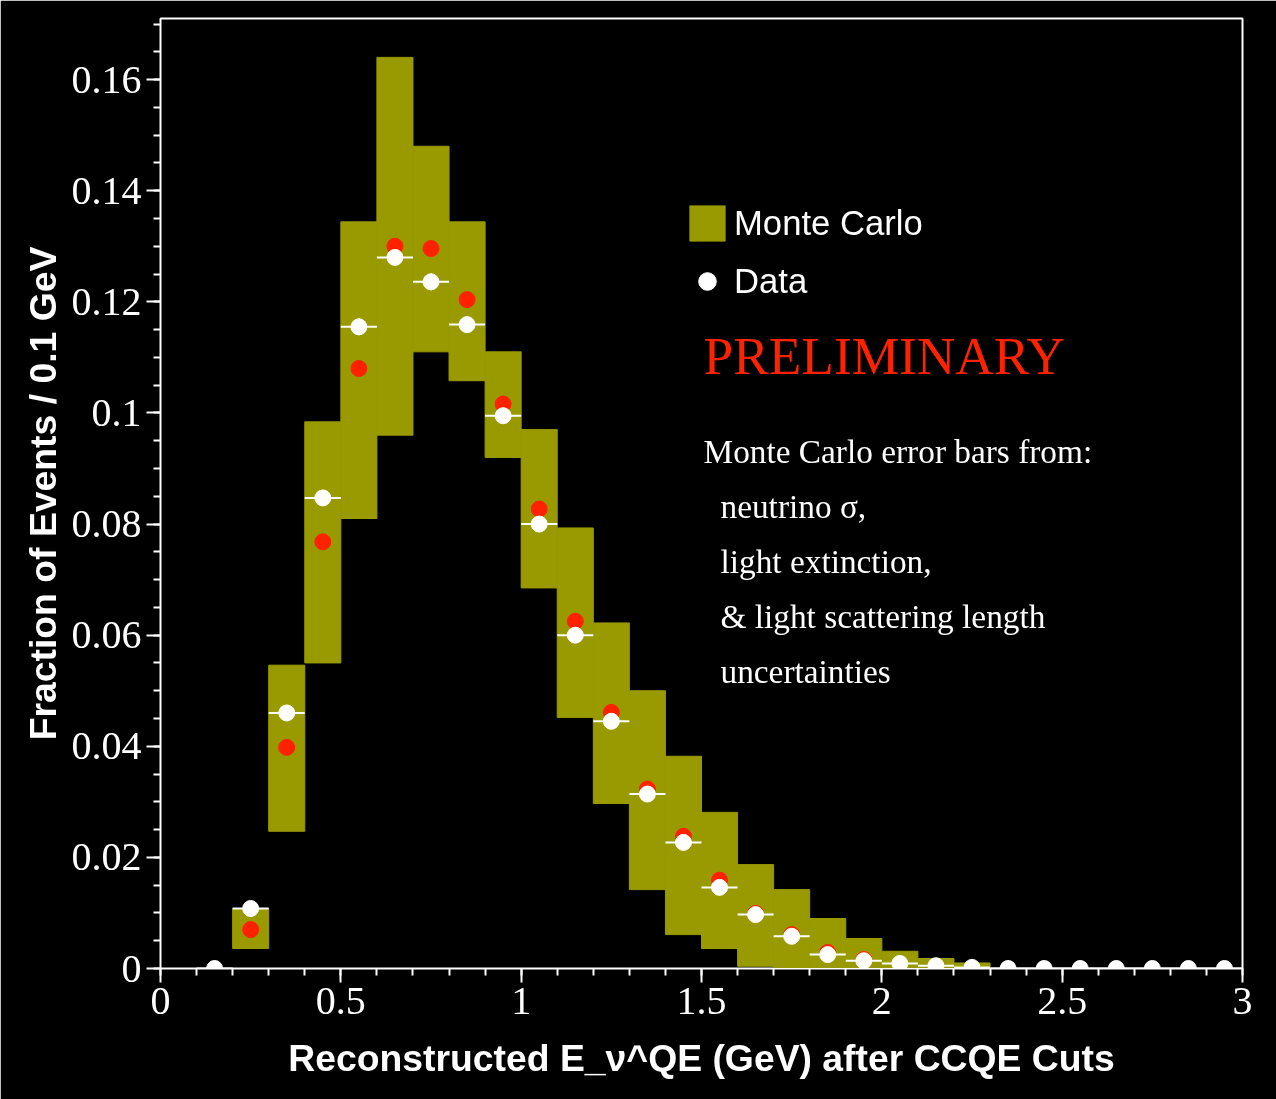 The width and height of the screenshot is (1276, 1099). I want to click on x-tick-label: 0.5, so click(340, 1000).